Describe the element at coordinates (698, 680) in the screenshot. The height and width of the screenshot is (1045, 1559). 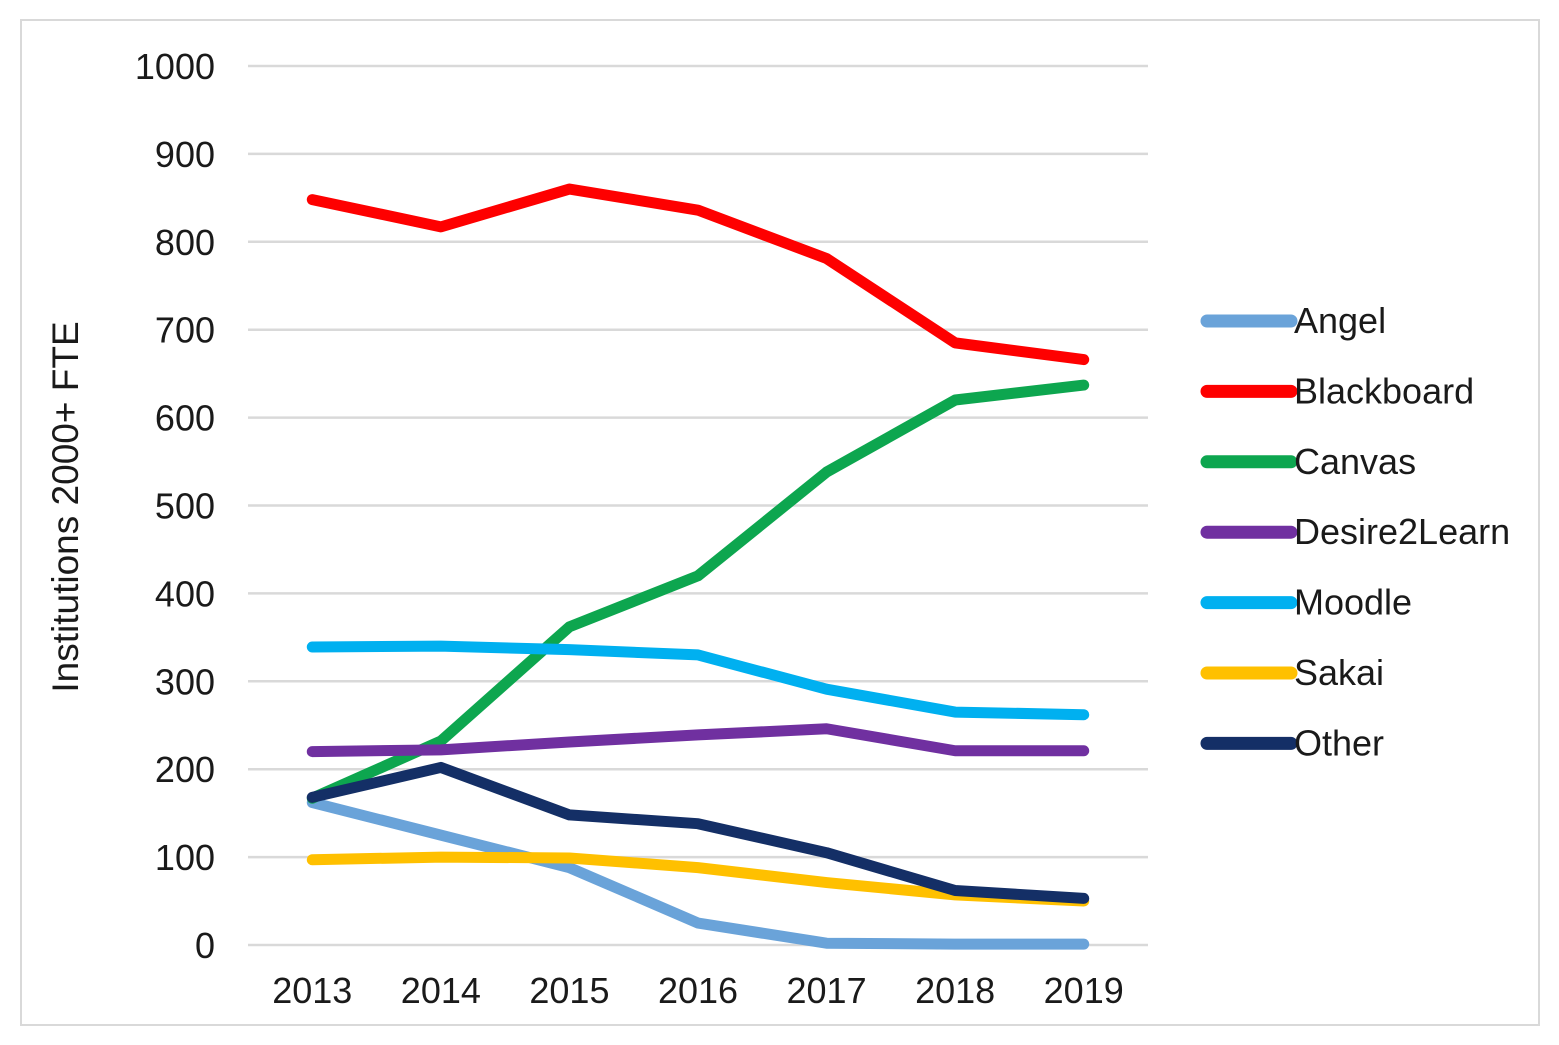
I see `series-line-moodle` at that location.